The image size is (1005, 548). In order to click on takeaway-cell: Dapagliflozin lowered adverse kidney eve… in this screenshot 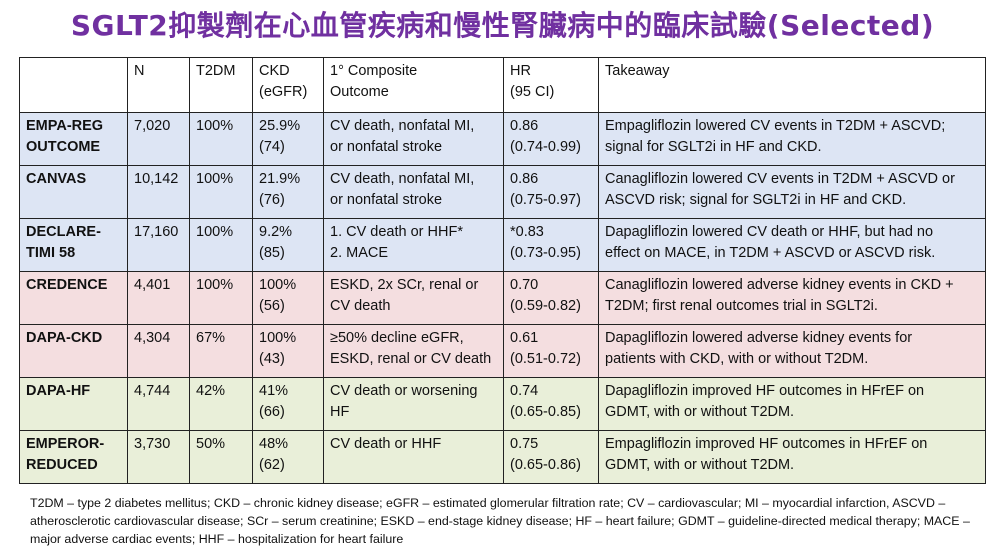, I will do `click(792, 351)`.